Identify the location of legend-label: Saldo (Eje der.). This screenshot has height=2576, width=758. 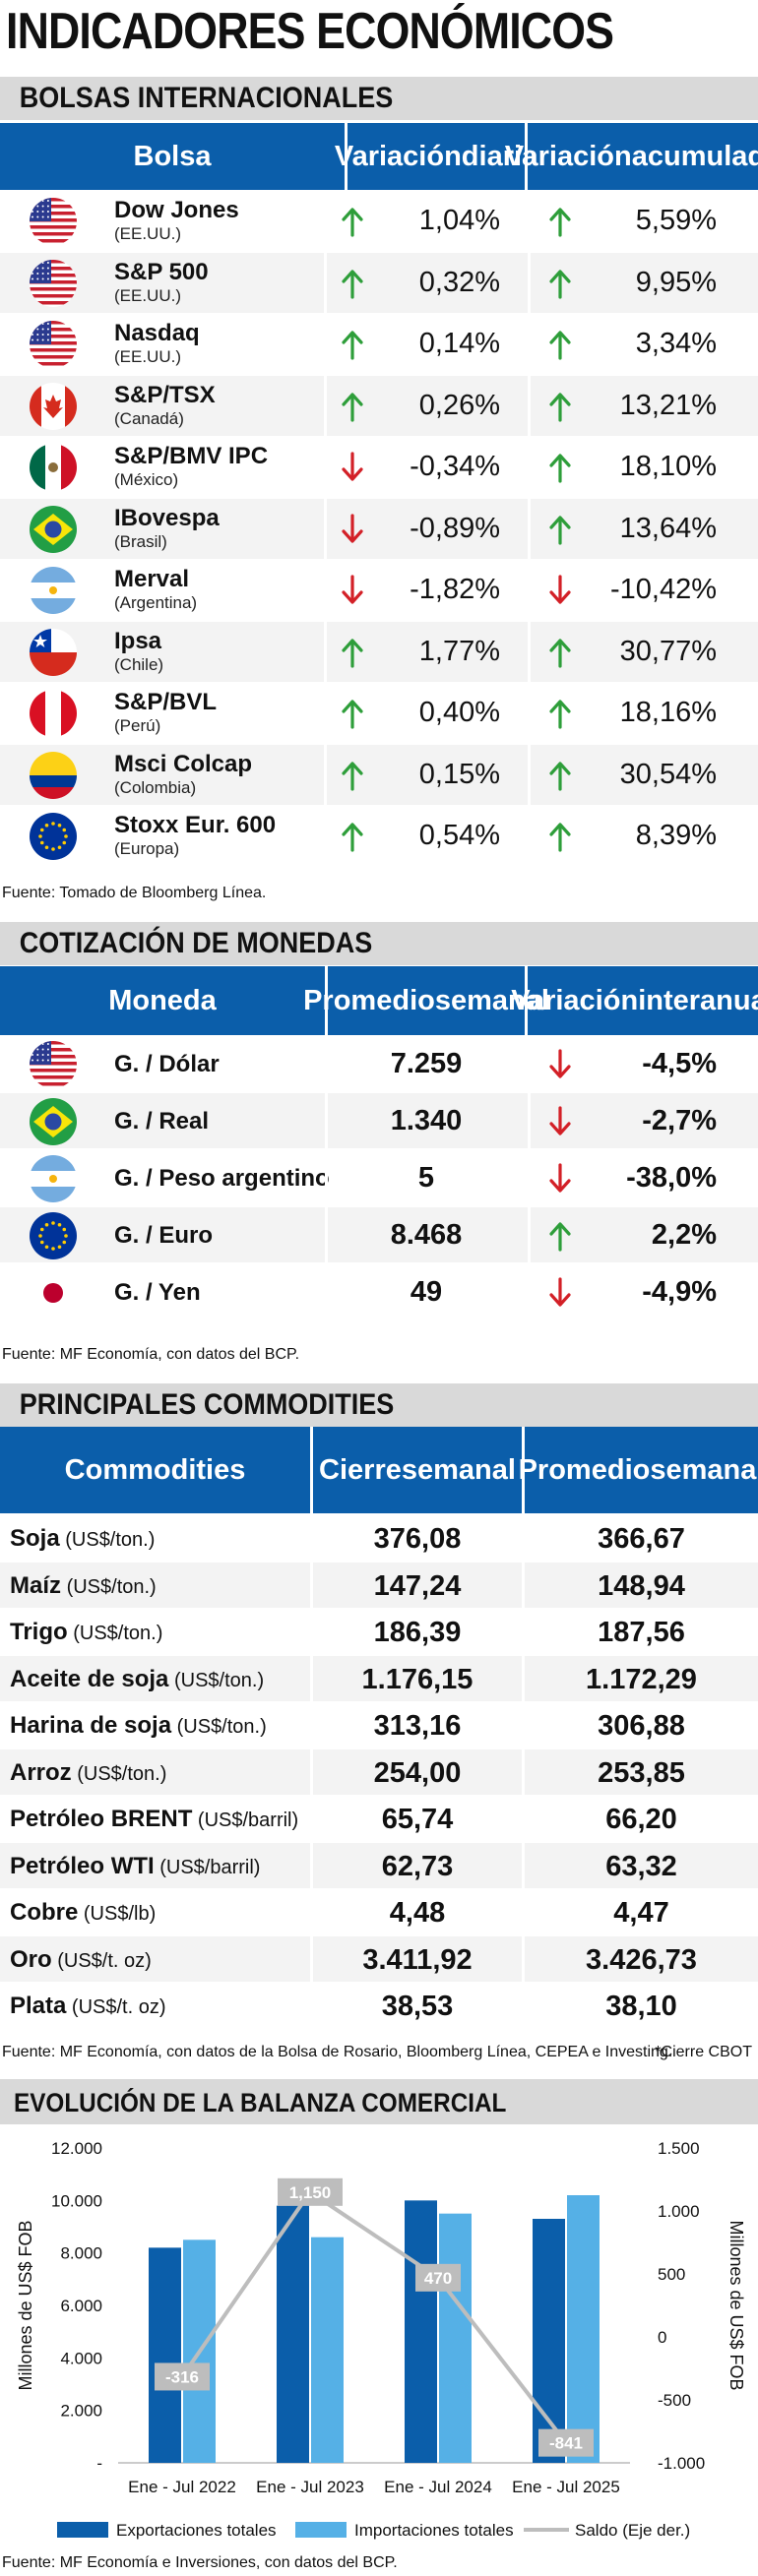
(632, 2530).